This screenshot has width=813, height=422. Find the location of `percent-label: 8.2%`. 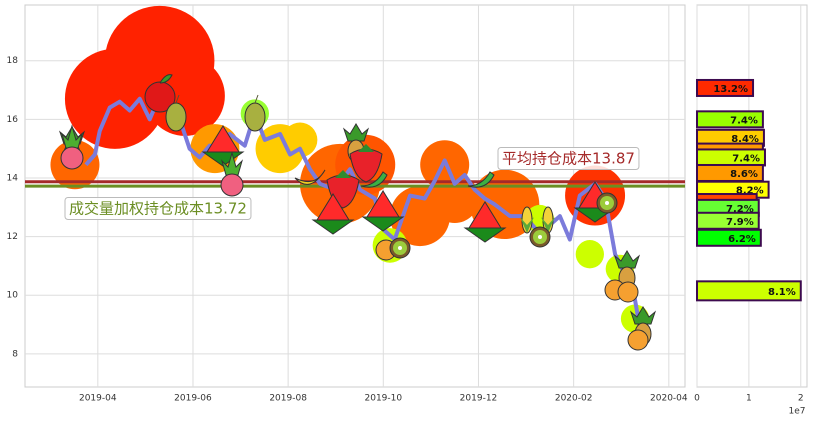

percent-label: 8.2% is located at coordinates (750, 191).